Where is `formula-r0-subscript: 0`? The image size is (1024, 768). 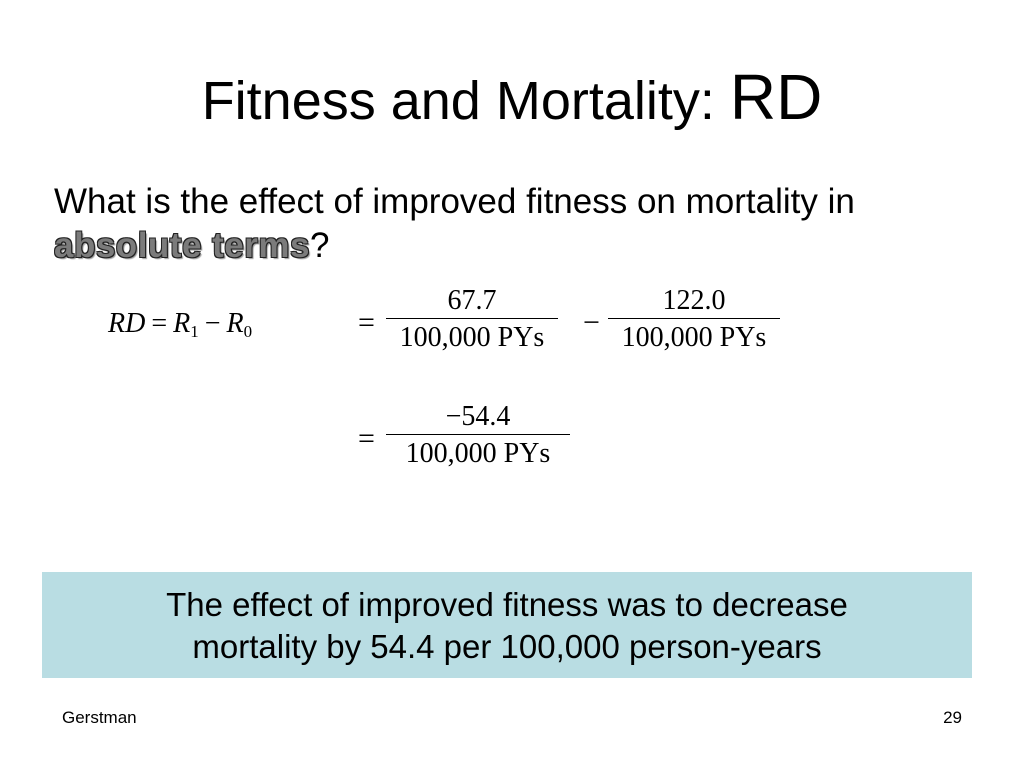
formula-r0-subscript: 0 is located at coordinates (248, 331).